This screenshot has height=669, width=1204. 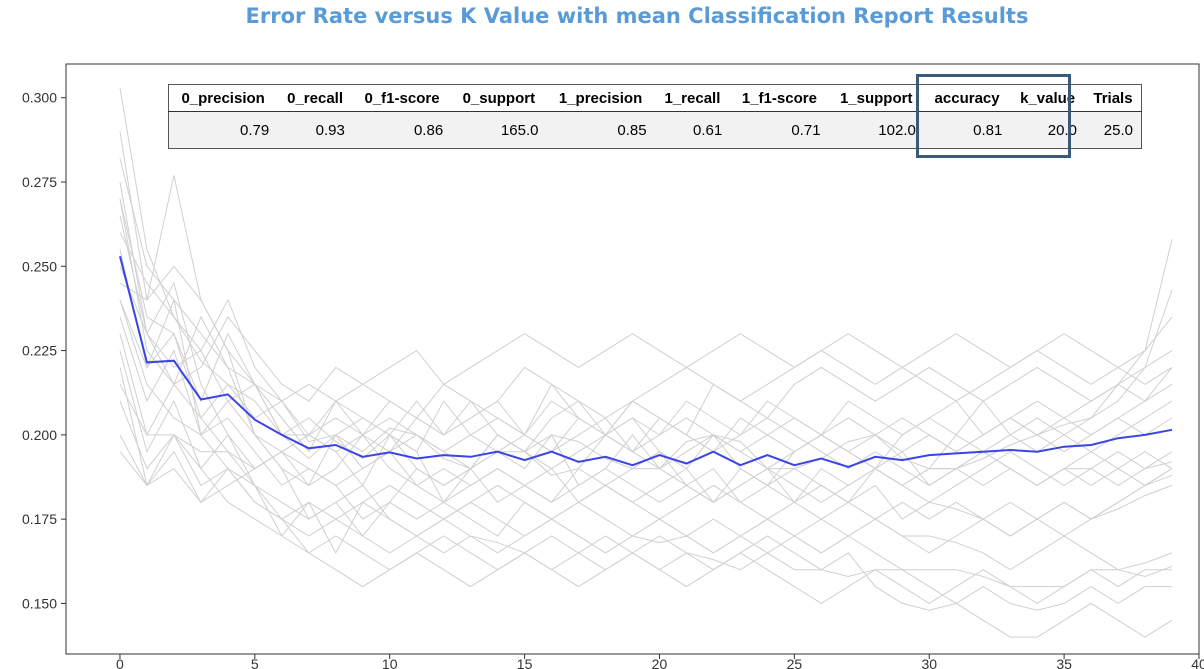 I want to click on report-value-cell: 0.86, so click(x=402, y=130).